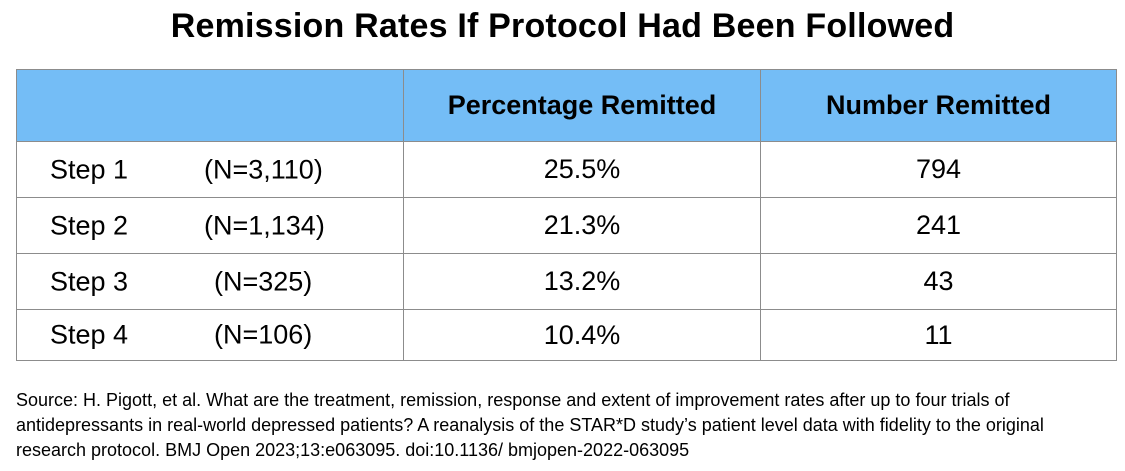 The image size is (1125, 471). Describe the element at coordinates (938, 169) in the screenshot. I see `number-cell: 794` at that location.